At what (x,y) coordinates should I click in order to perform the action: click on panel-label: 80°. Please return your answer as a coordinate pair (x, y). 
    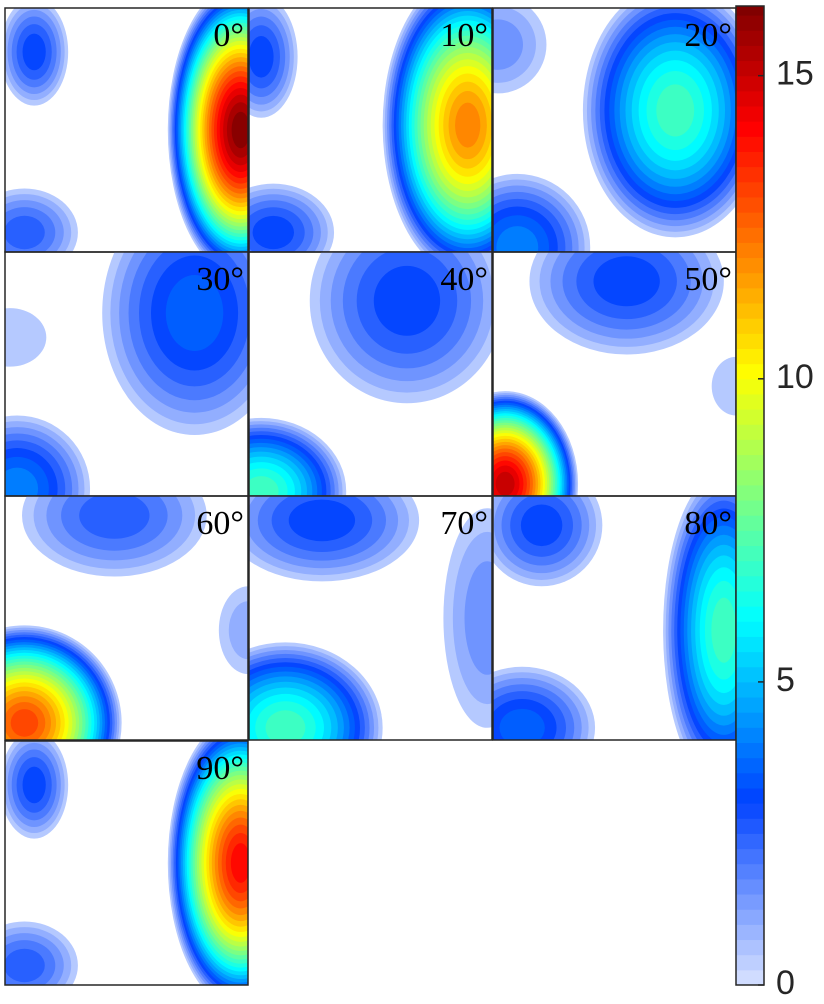
    Looking at the image, I should click on (708, 523).